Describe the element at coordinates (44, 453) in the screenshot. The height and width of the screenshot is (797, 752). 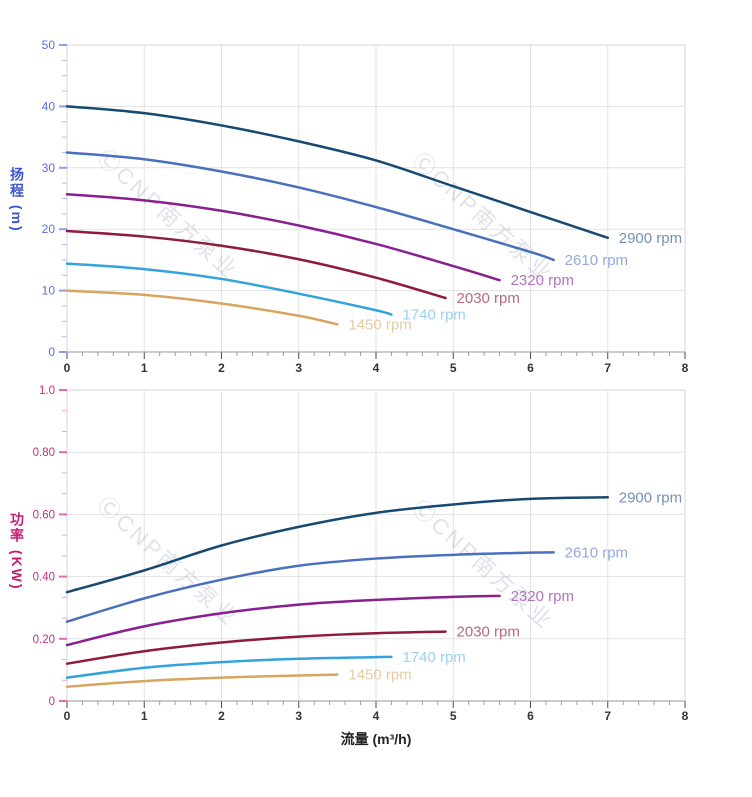
I see `y-tick-label: 0.80` at that location.